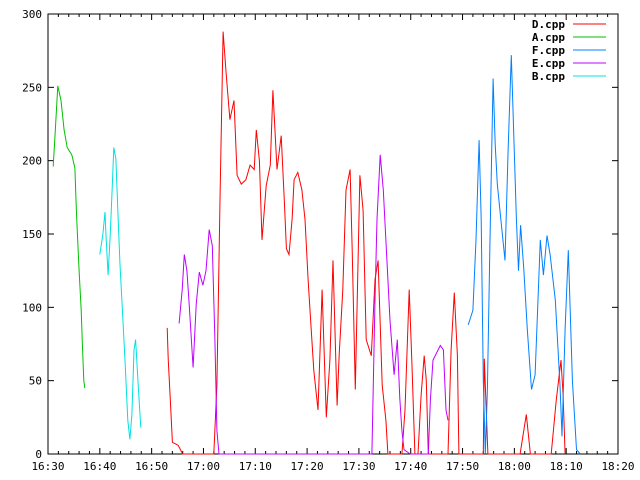  What do you see at coordinates (151, 466) in the screenshot?
I see `x-tick-label: 16:50` at bounding box center [151, 466].